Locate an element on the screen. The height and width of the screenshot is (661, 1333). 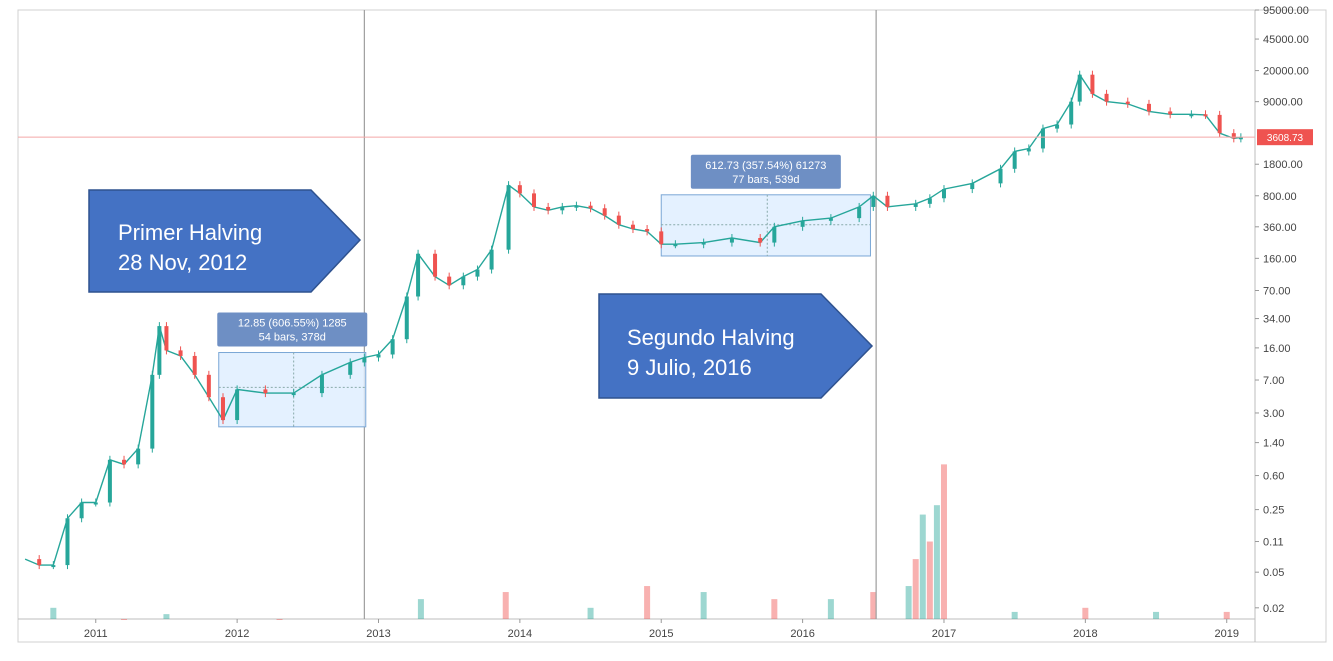
x-tick-label: 2013 is located at coordinates (378, 634).